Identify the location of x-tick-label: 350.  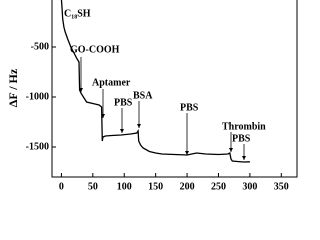
(281, 186).